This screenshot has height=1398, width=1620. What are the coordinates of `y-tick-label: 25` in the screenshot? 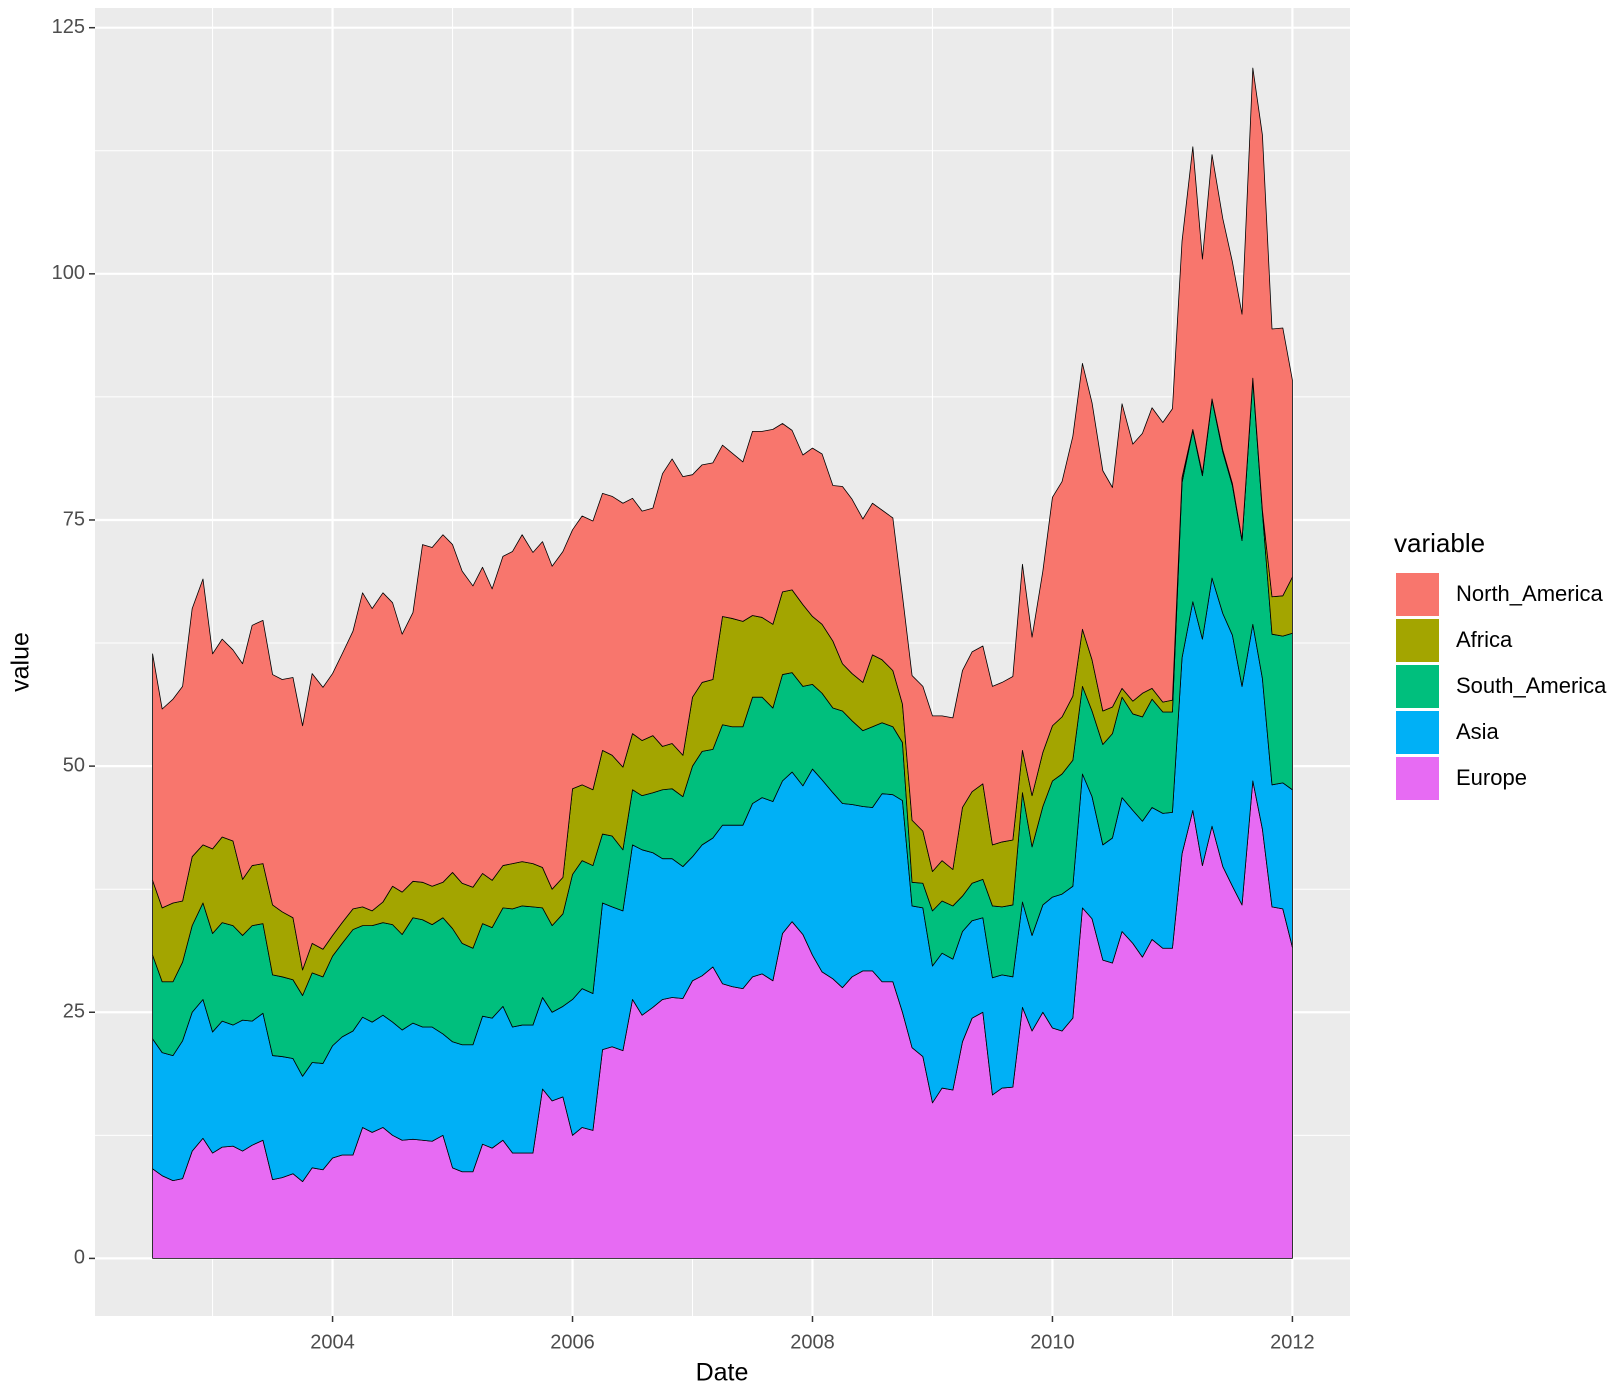 It's located at (74, 1012).